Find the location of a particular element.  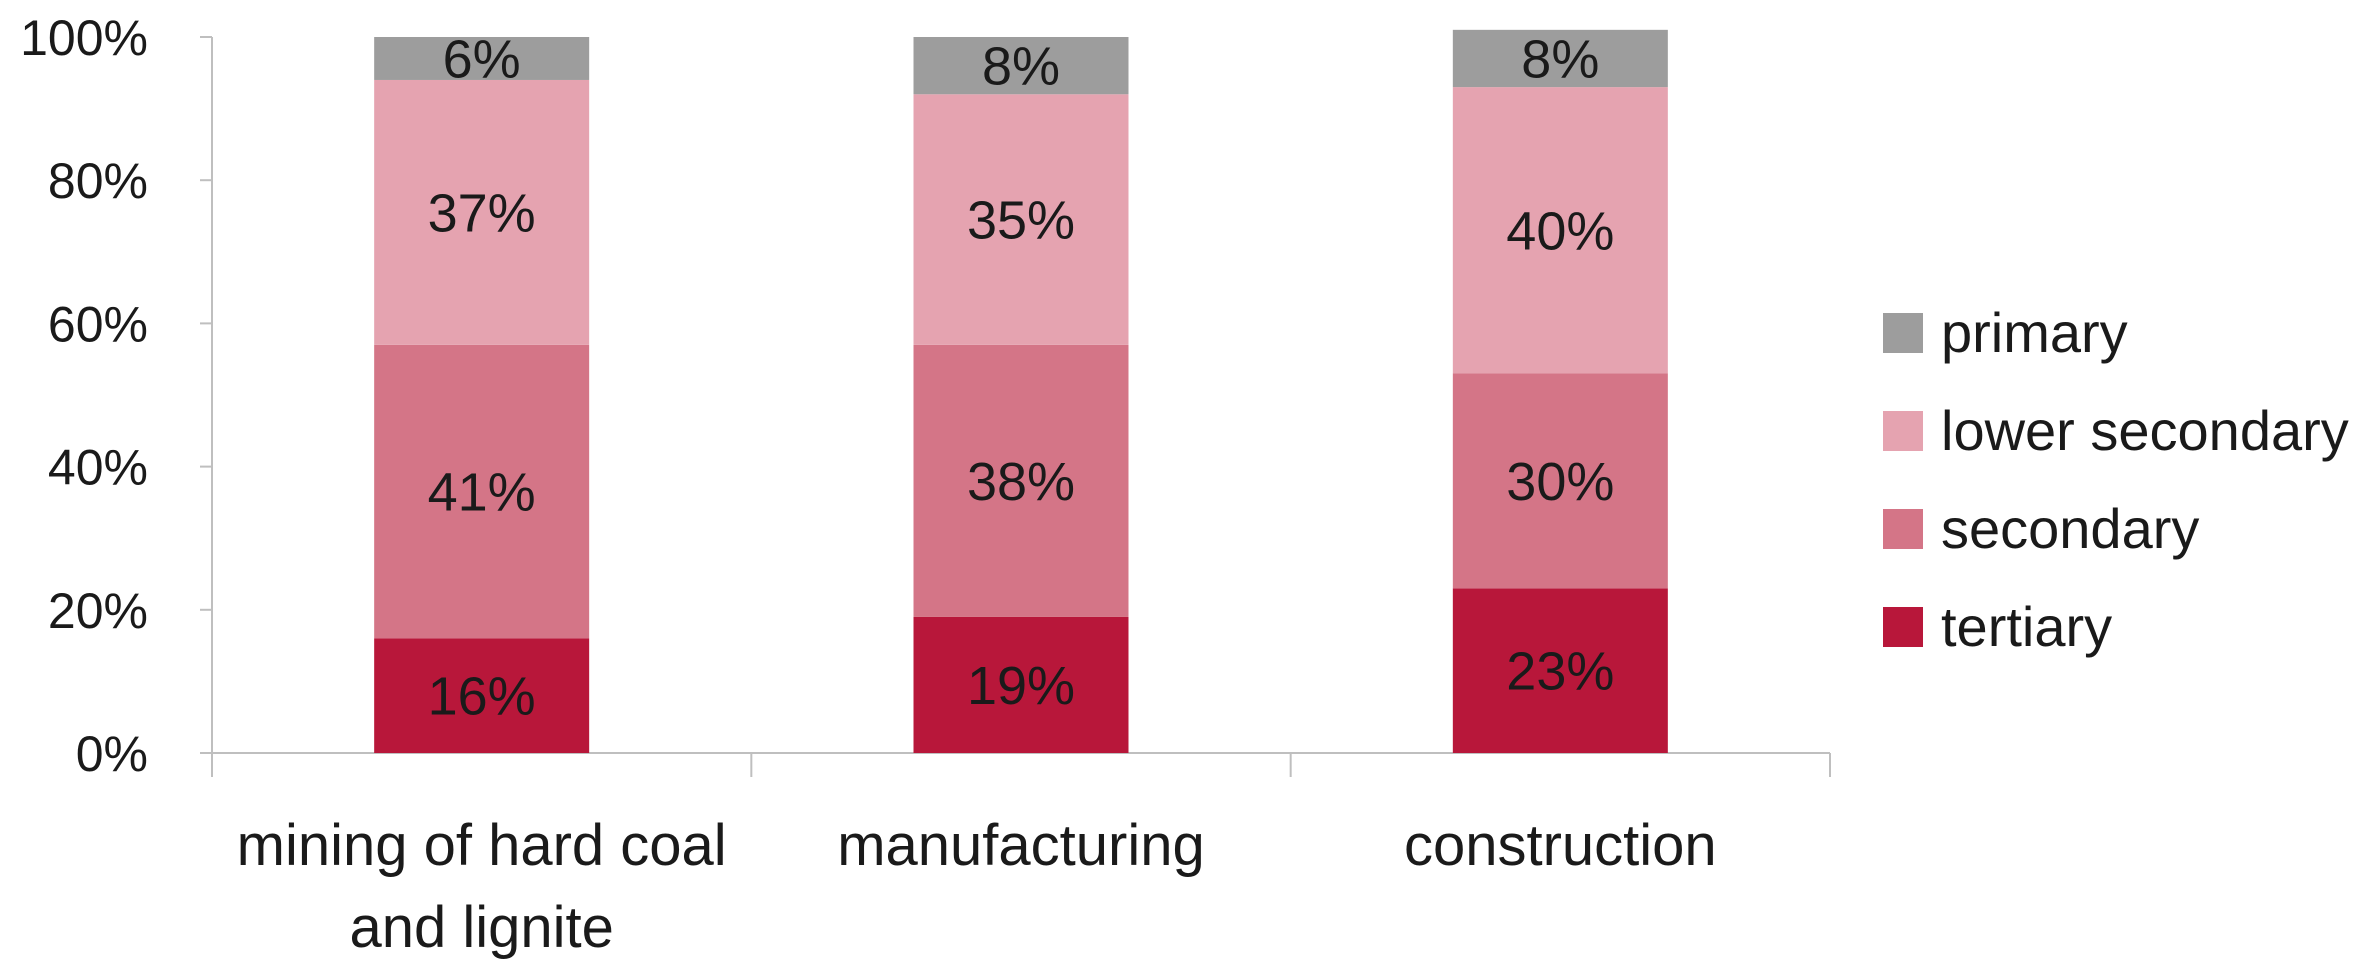

legend-label: secondary is located at coordinates (2070, 528).